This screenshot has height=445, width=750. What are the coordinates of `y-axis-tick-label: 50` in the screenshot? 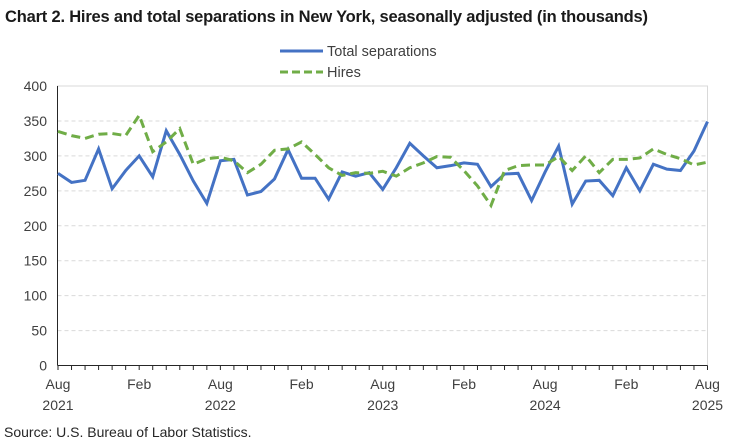 It's located at (39, 331).